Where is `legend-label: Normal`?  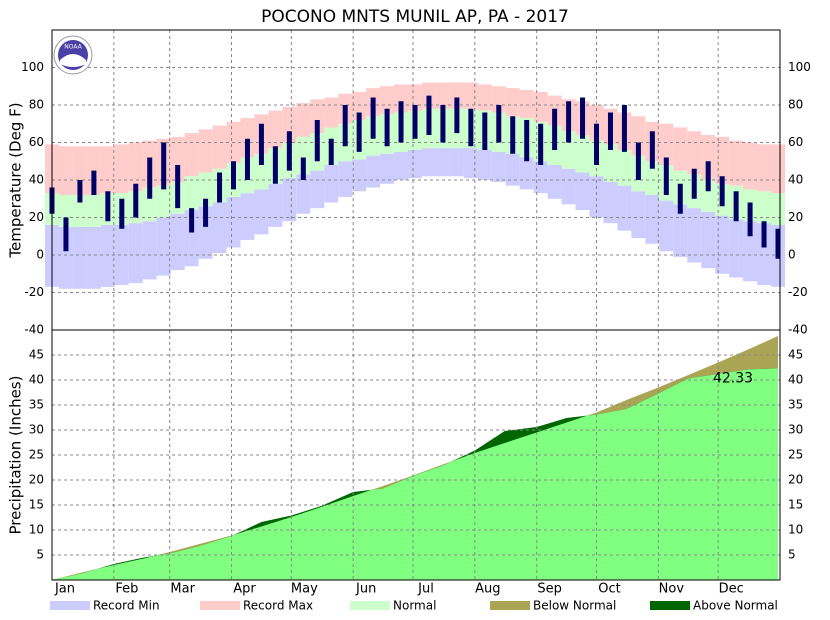 legend-label: Normal is located at coordinates (414, 606).